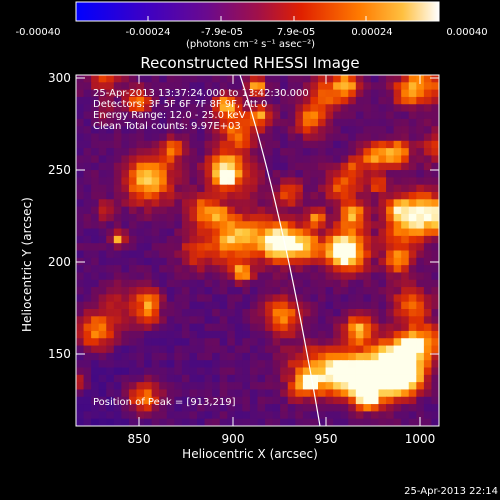  What do you see at coordinates (59, 354) in the screenshot?
I see `y-tick-label: 150` at bounding box center [59, 354].